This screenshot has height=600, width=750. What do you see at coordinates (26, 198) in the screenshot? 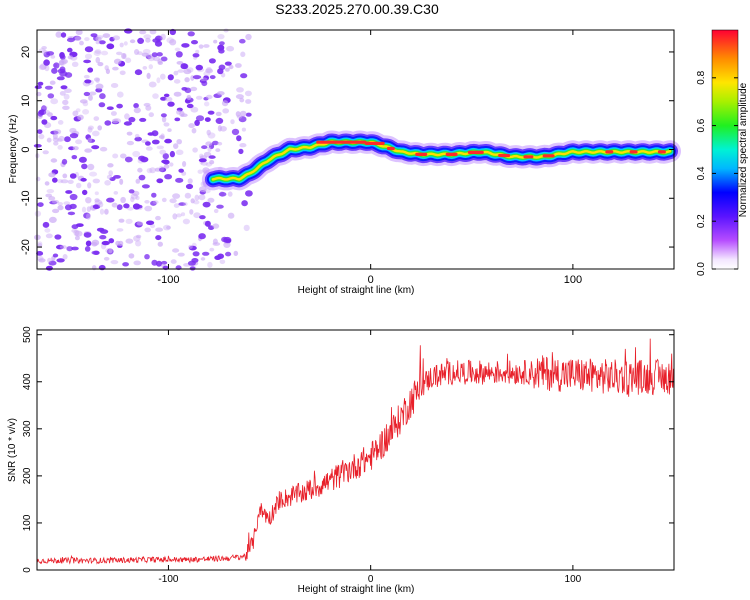
I see `y-tick-label: -10` at bounding box center [26, 198].